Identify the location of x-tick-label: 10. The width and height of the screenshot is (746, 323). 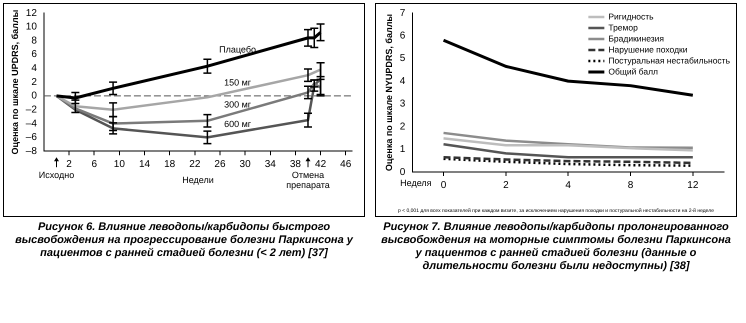
(120, 164).